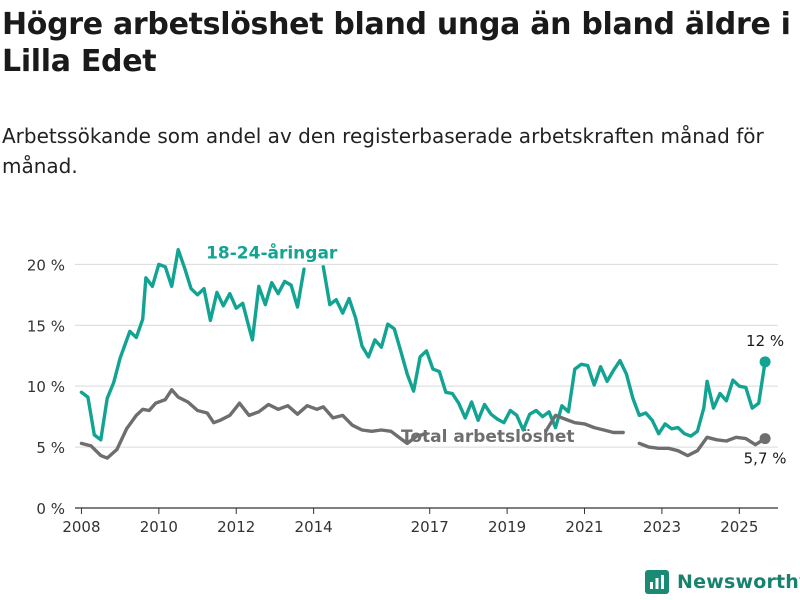 The image size is (800, 600). I want to click on total-series-label: Total arbetslöshet, so click(488, 437).